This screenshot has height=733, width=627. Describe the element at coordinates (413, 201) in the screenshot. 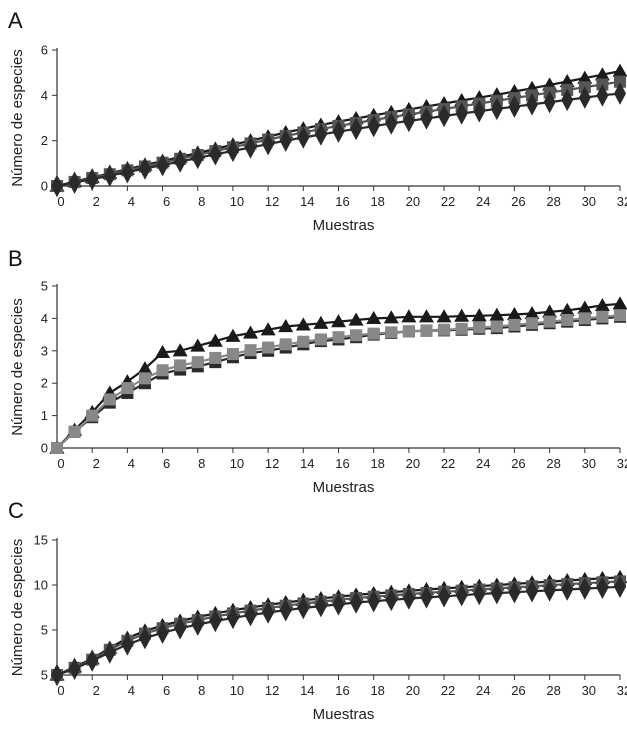

I see `x-tick-label: 20` at that location.